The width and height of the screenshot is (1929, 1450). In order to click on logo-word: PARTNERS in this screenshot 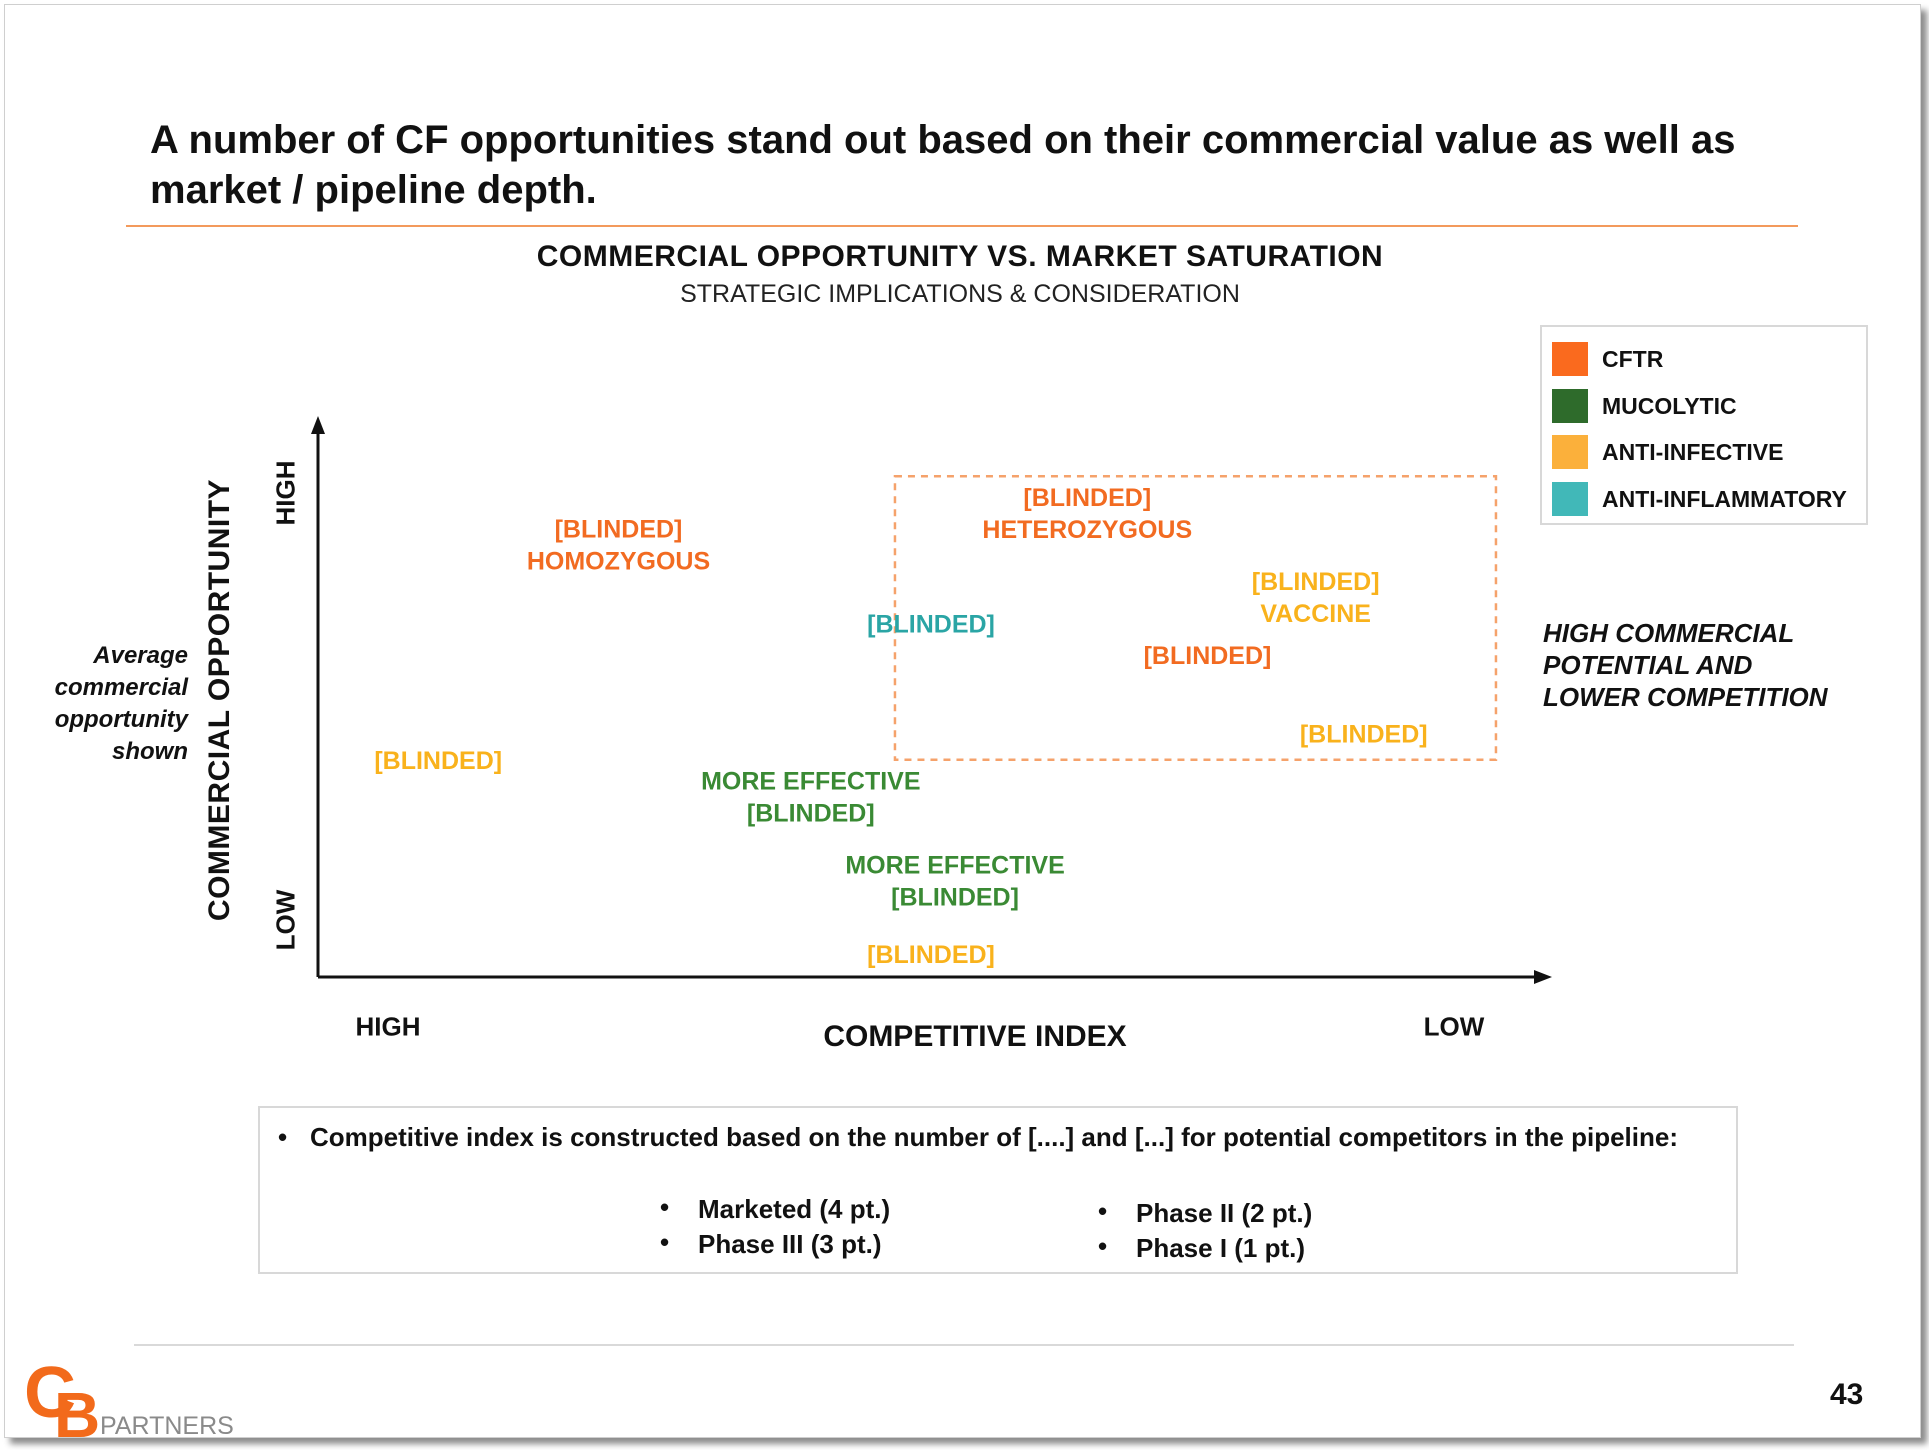, I will do `click(167, 1426)`.